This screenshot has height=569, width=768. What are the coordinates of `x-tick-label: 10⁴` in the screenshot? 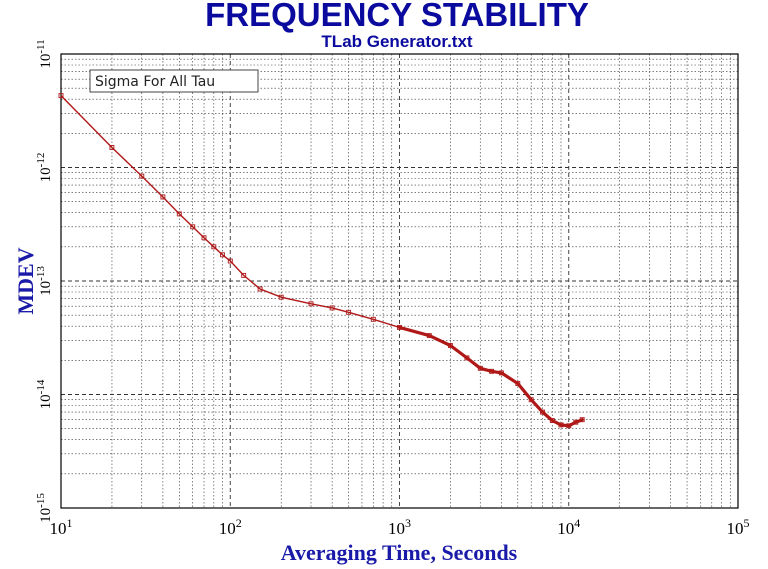 It's located at (568, 527).